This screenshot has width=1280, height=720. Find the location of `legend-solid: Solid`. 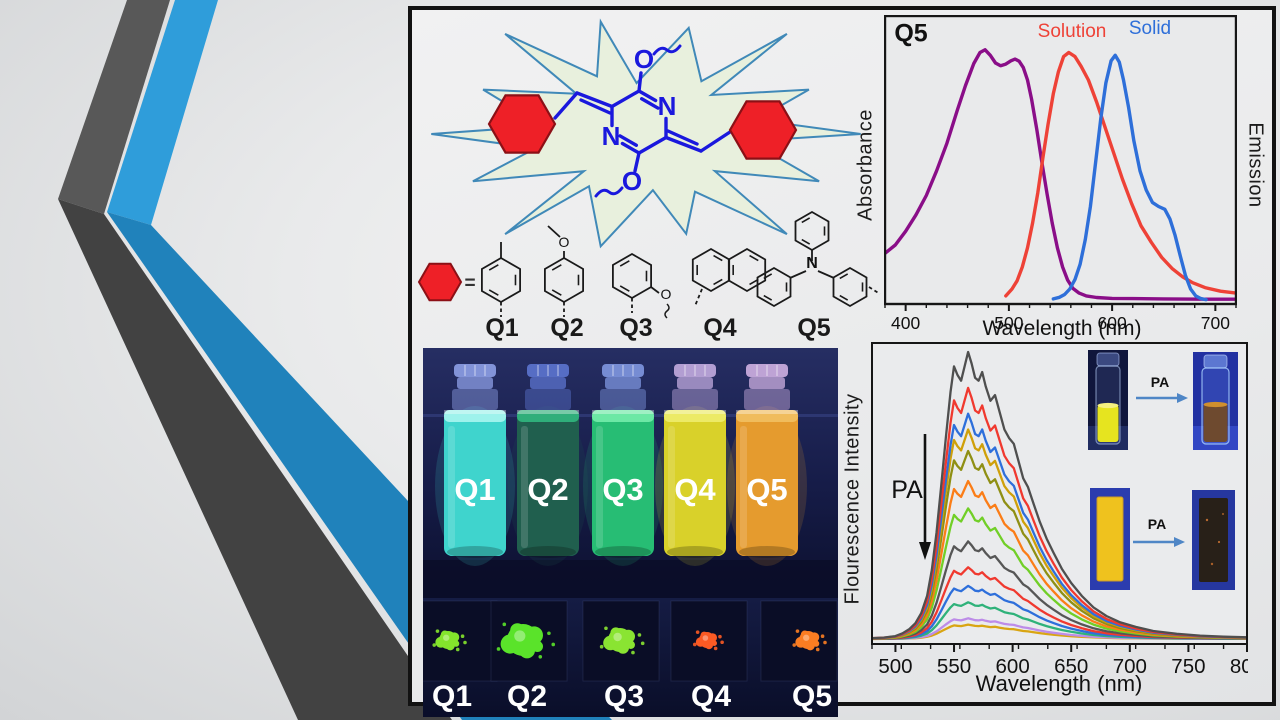

legend-solid: Solid is located at coordinates (1150, 28).